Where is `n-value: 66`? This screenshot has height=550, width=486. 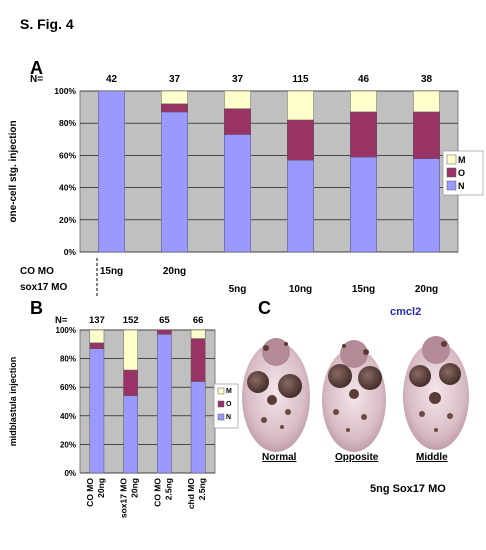
n-value: 66 is located at coordinates (198, 320).